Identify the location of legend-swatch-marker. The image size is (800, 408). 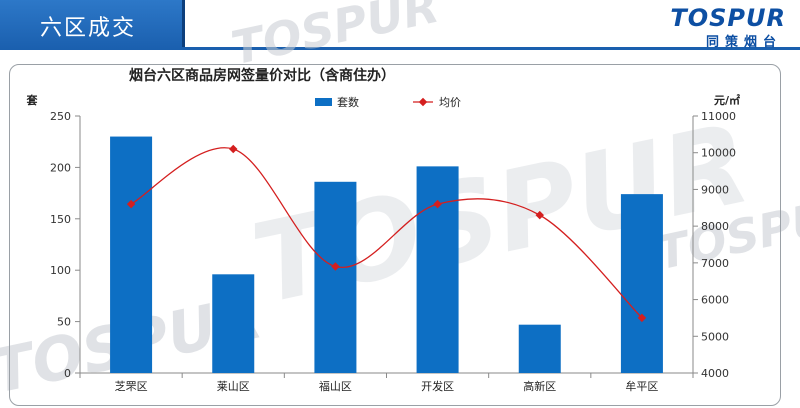
(423, 102).